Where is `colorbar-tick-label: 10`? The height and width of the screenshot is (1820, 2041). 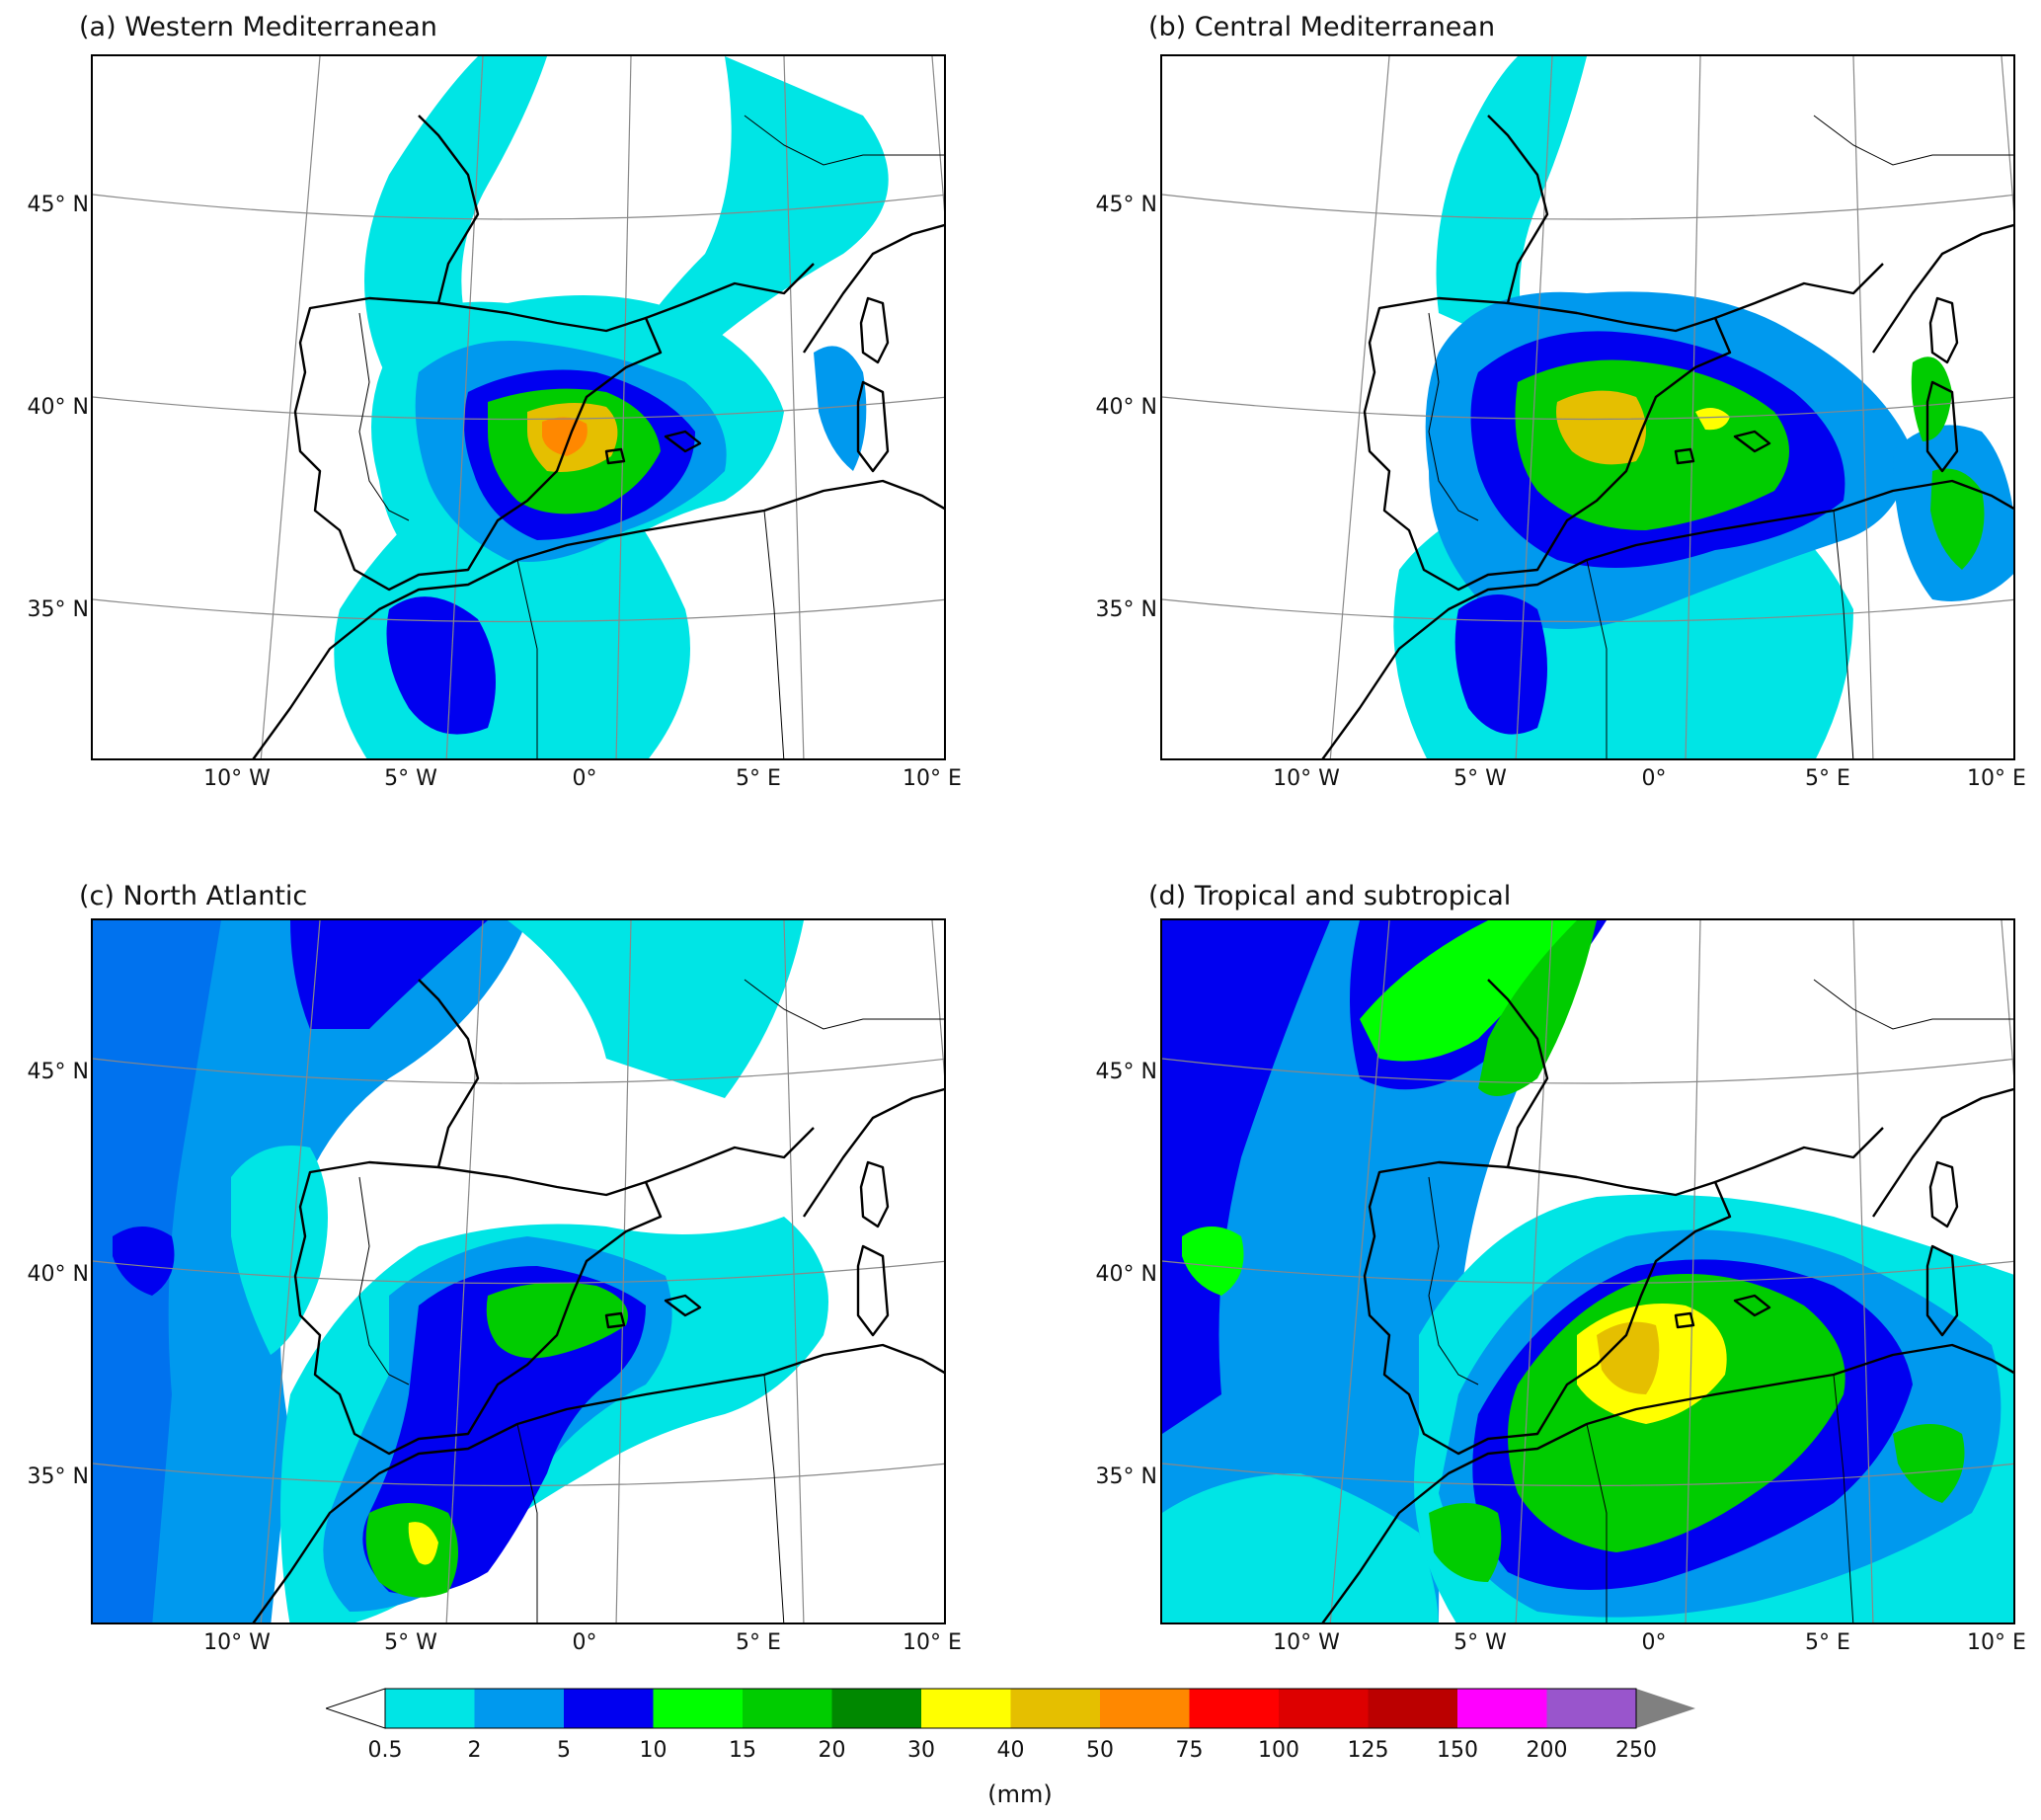
colorbar-tick-label: 10 is located at coordinates (653, 1750).